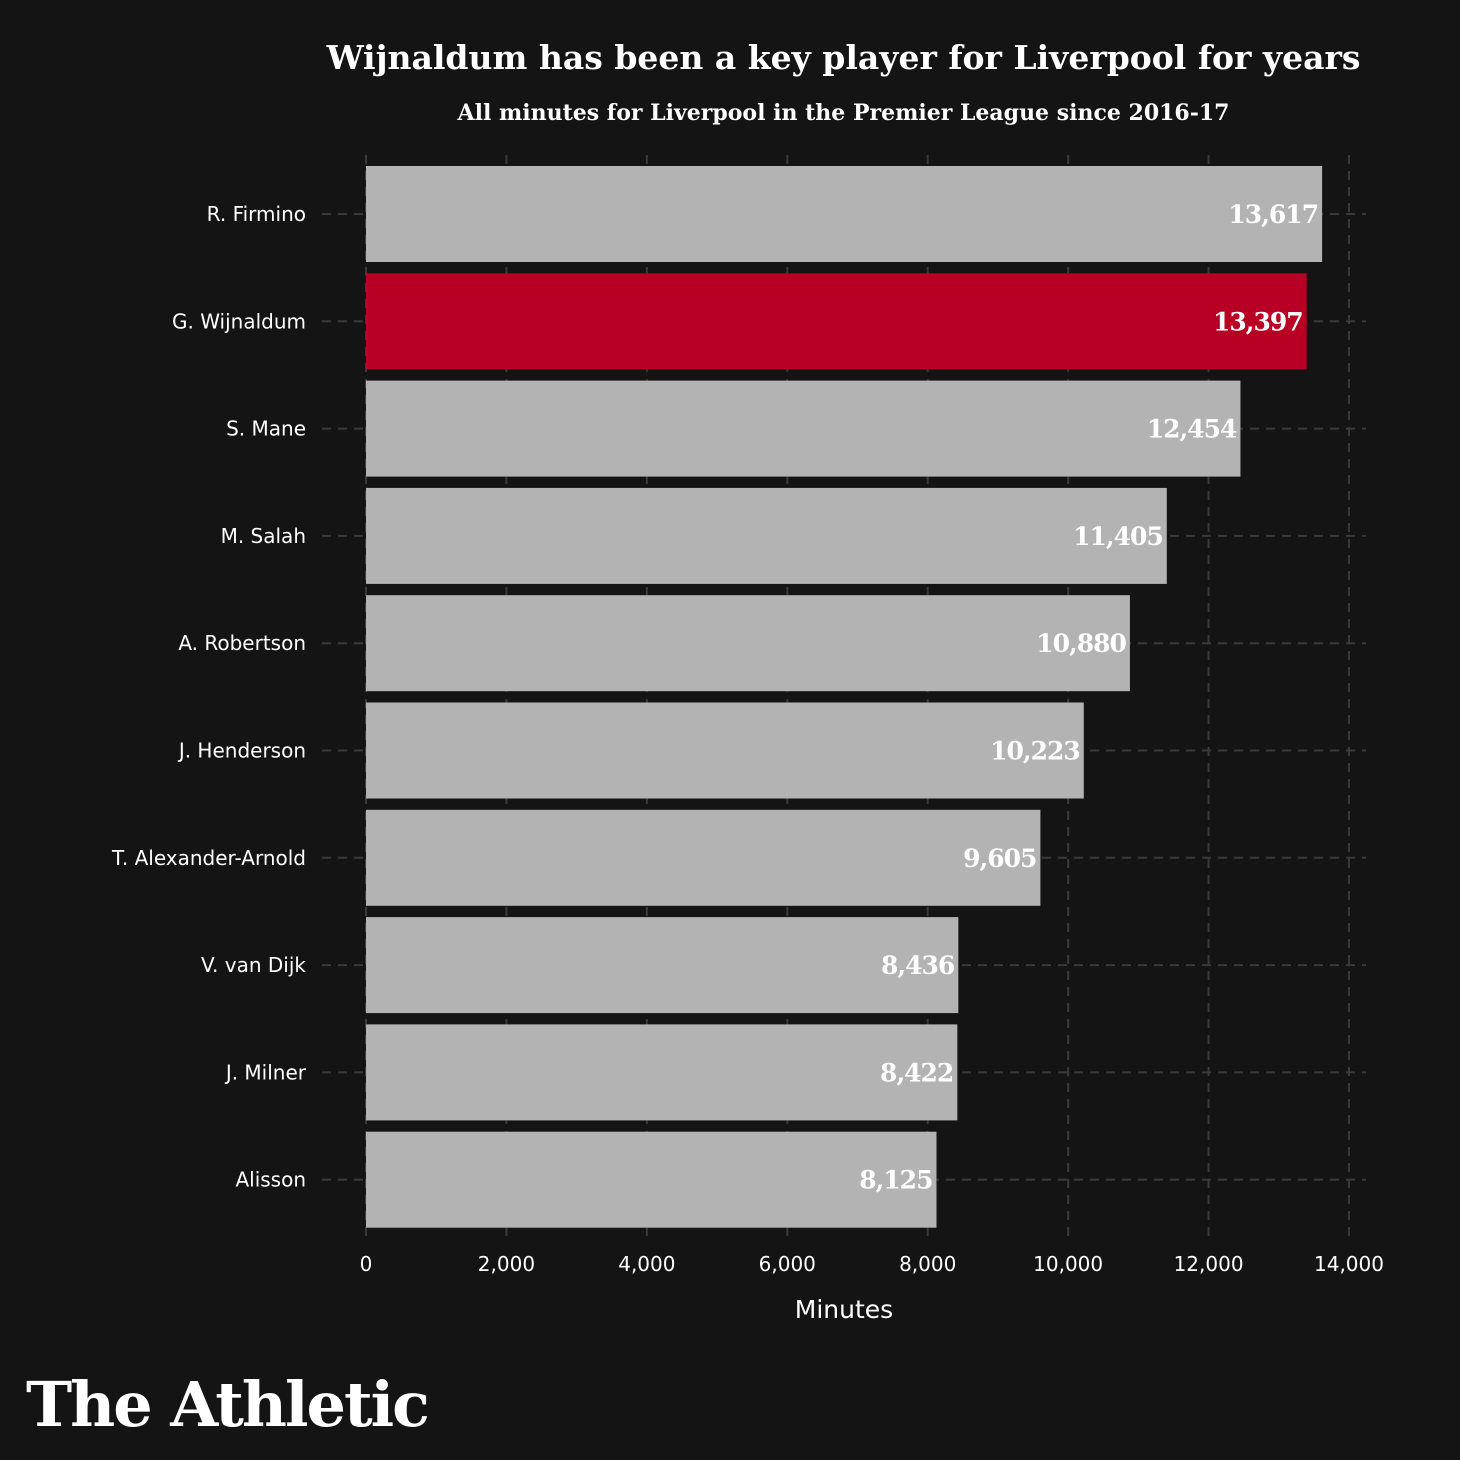 The width and height of the screenshot is (1460, 1460). Describe the element at coordinates (1081, 643) in the screenshot. I see `bar-value-label: 10,880` at that location.